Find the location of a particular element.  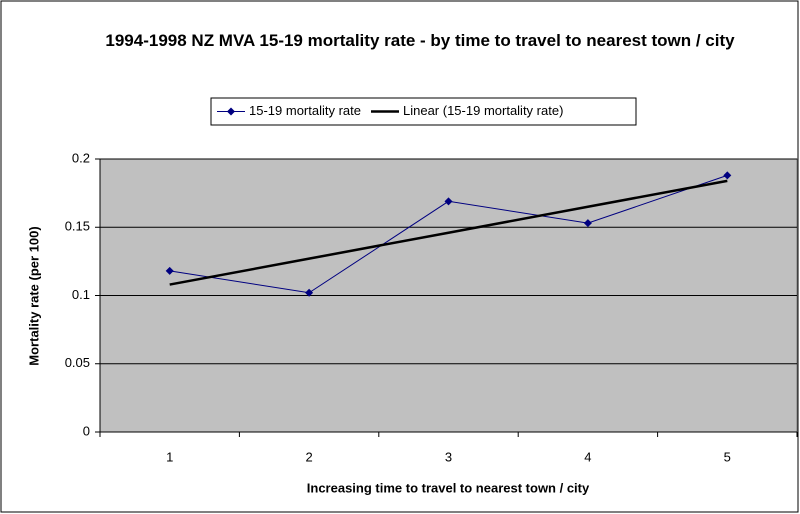

legend-label: Linear (15-19 mortality rate) is located at coordinates (483, 110).